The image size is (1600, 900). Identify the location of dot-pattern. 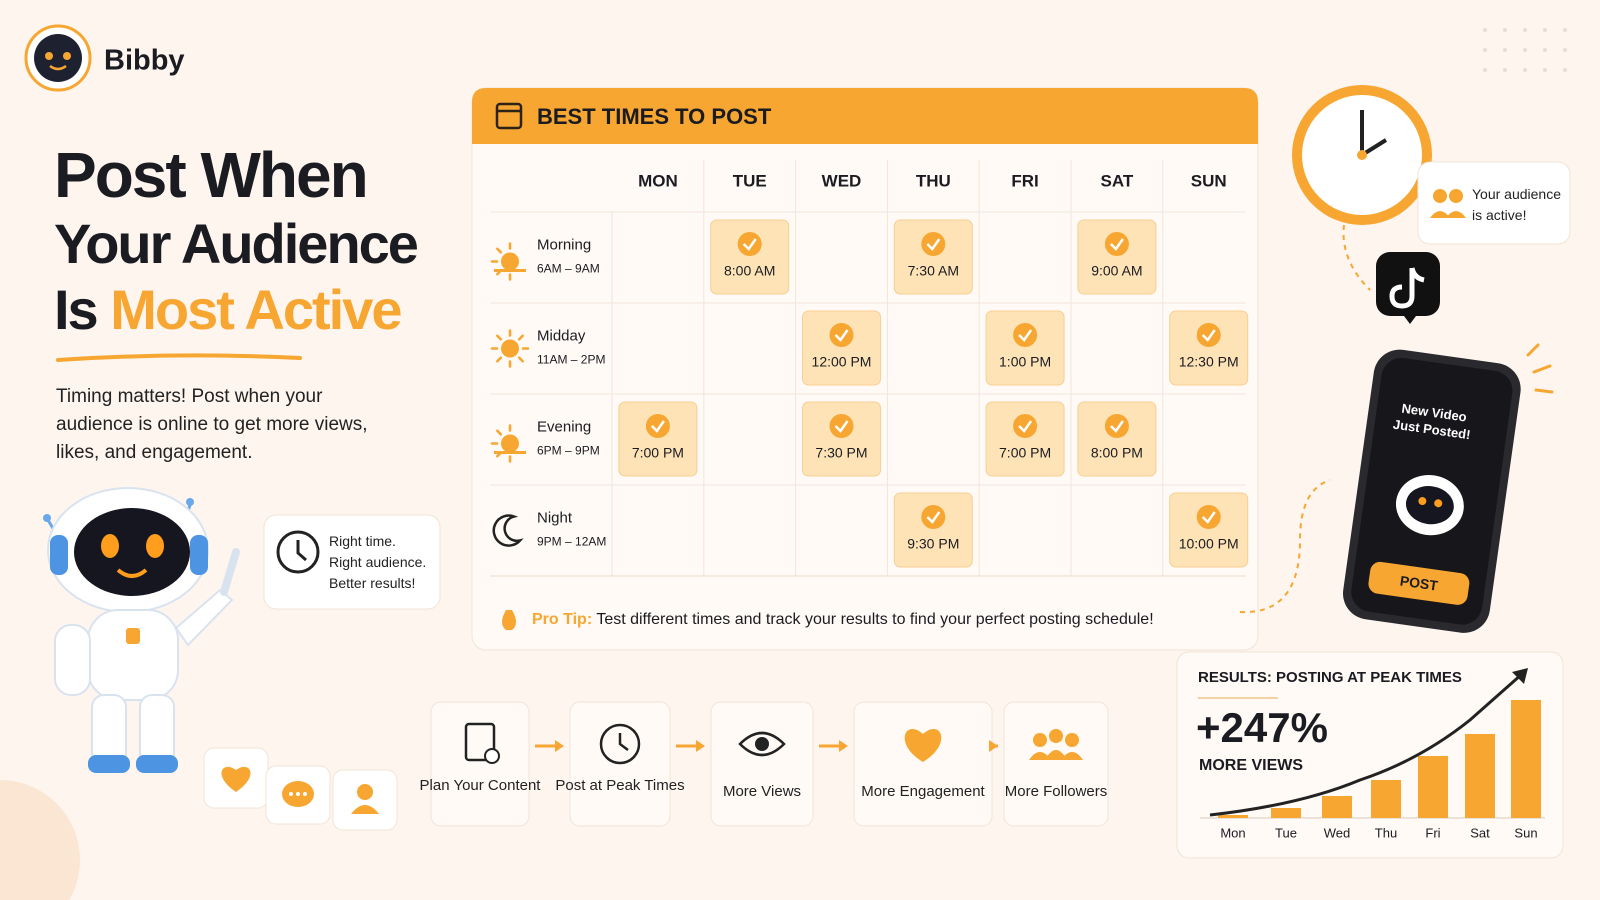
(1525, 50).